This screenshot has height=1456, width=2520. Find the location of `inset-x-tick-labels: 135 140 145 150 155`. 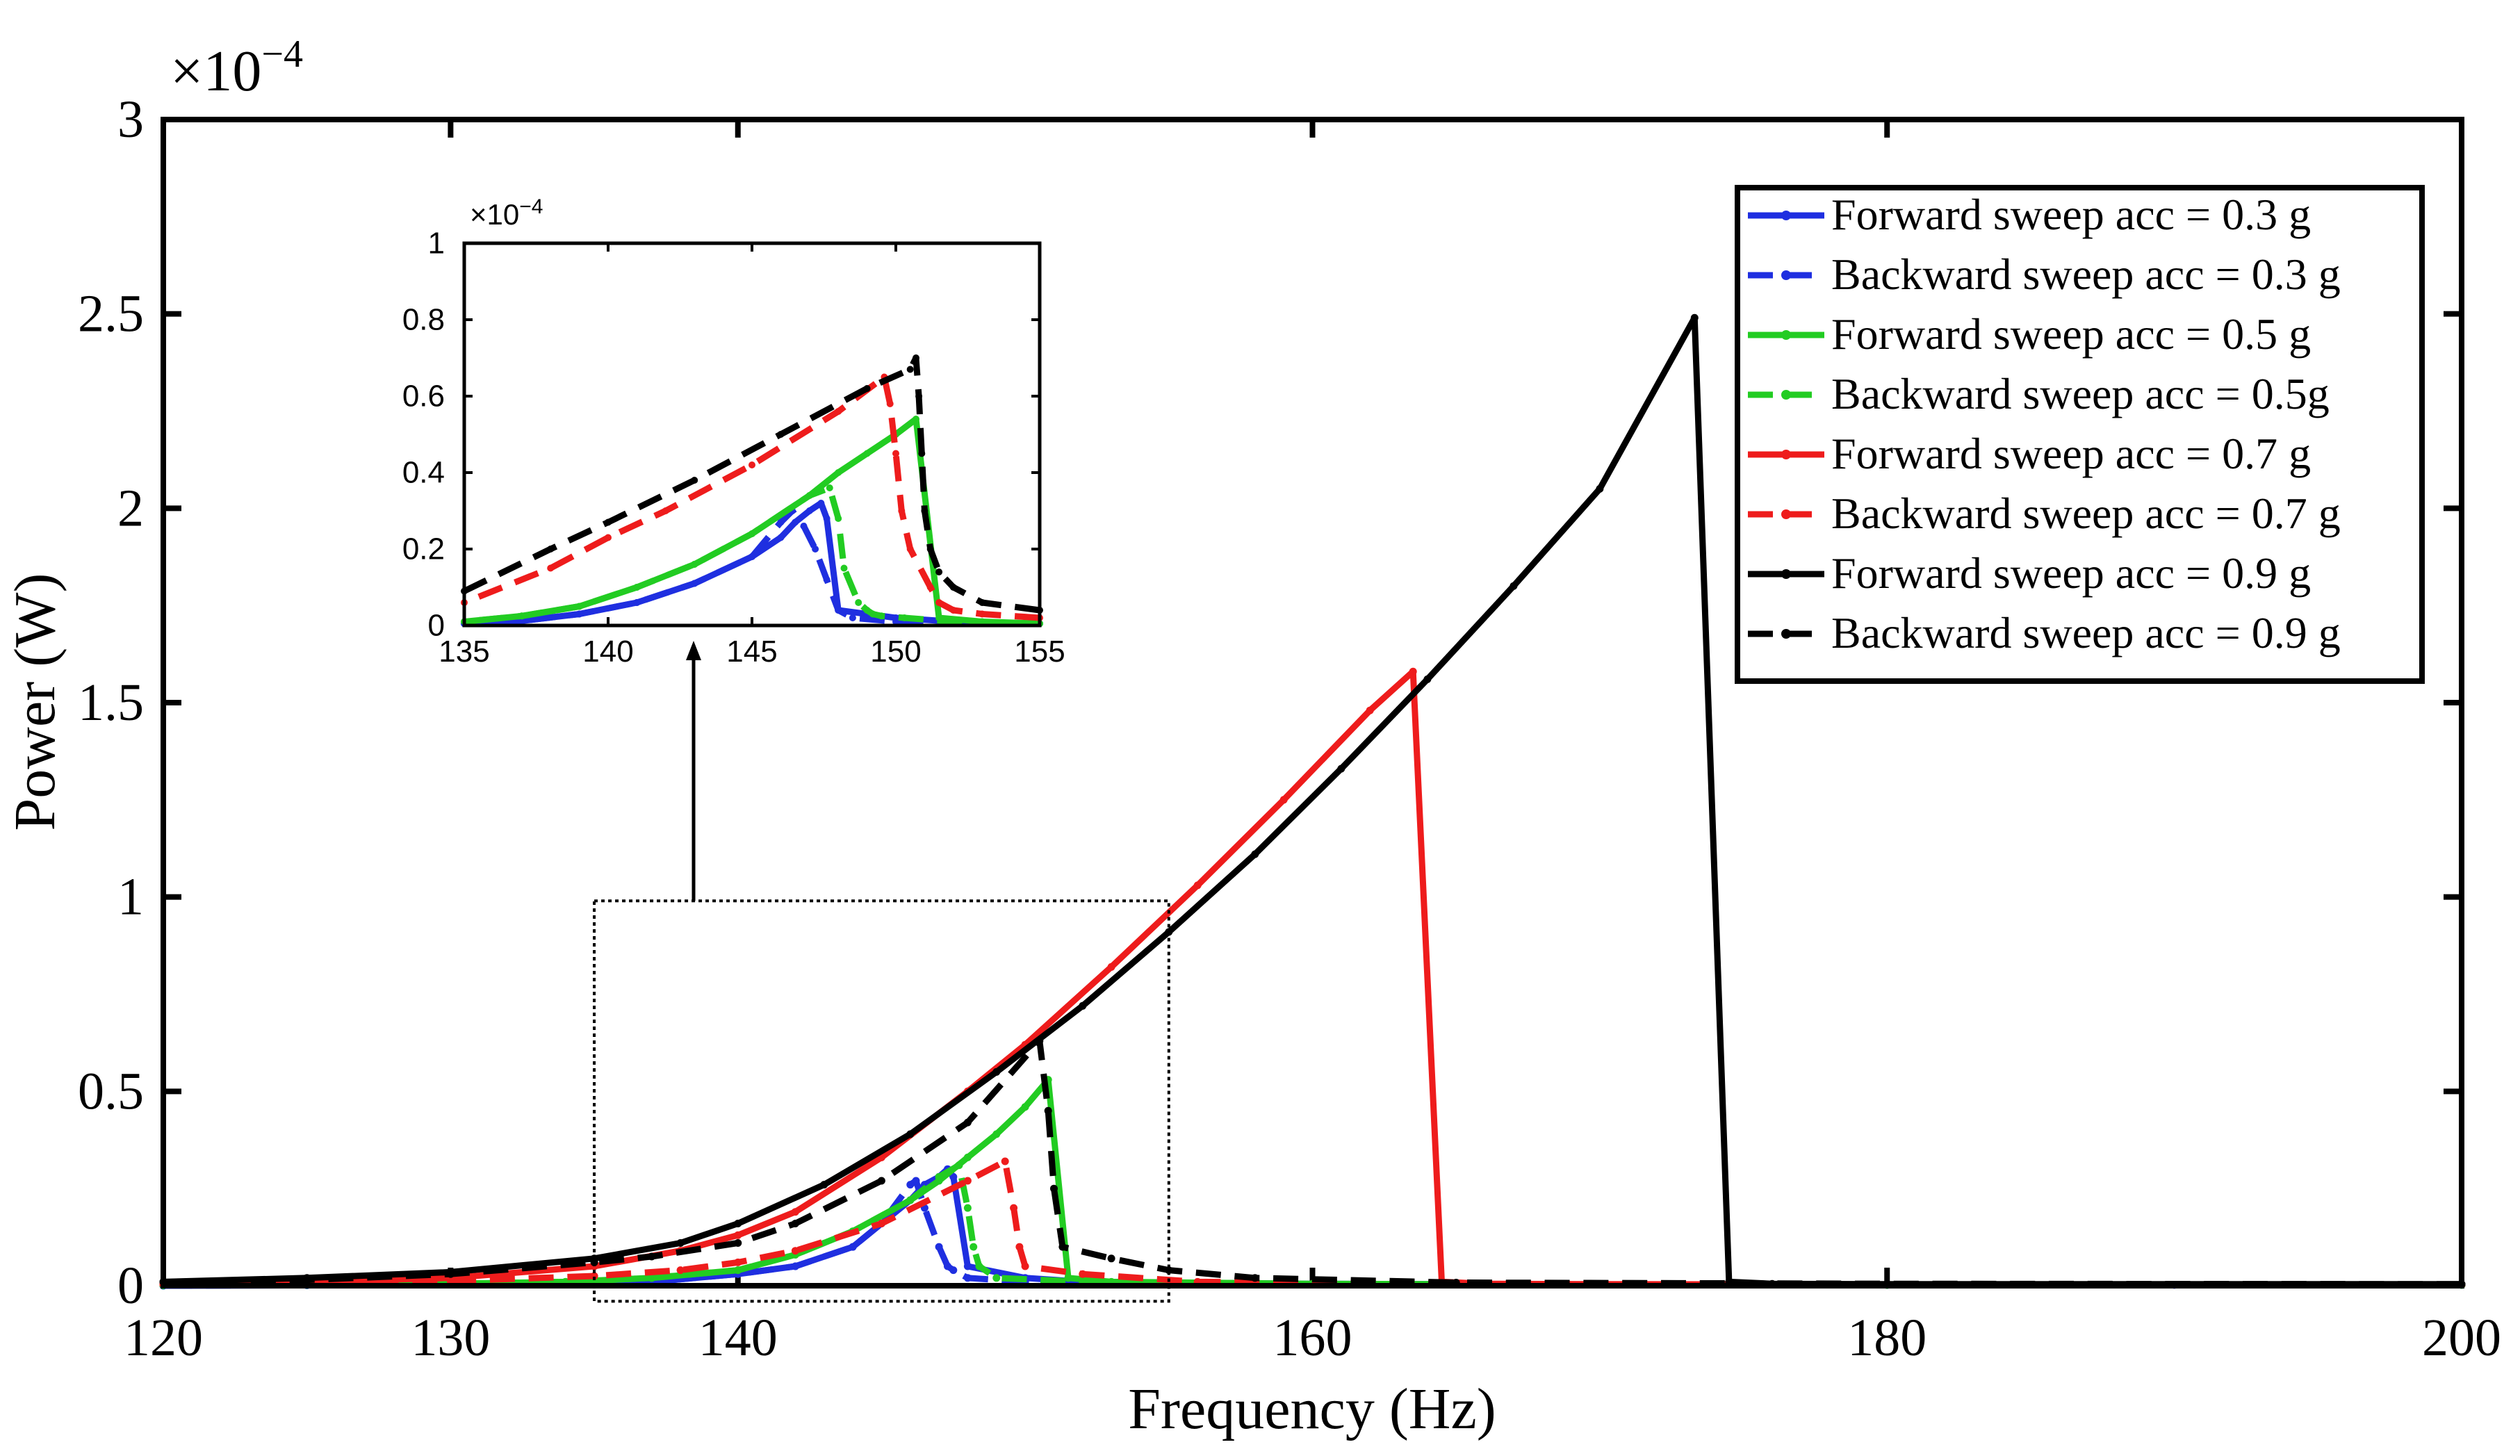

inset-x-tick-labels: 135 140 145 150 155 is located at coordinates (752, 652).